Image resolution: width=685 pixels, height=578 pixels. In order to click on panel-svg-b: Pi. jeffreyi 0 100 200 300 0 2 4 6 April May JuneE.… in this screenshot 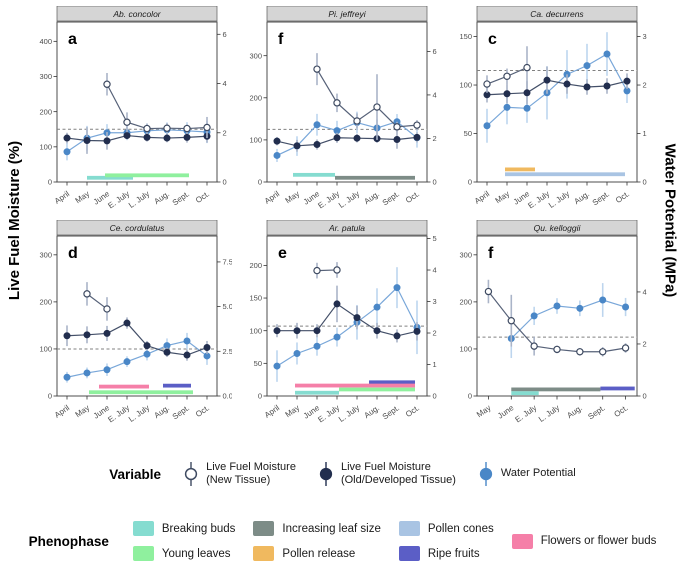, I will do `click(343, 107)`.